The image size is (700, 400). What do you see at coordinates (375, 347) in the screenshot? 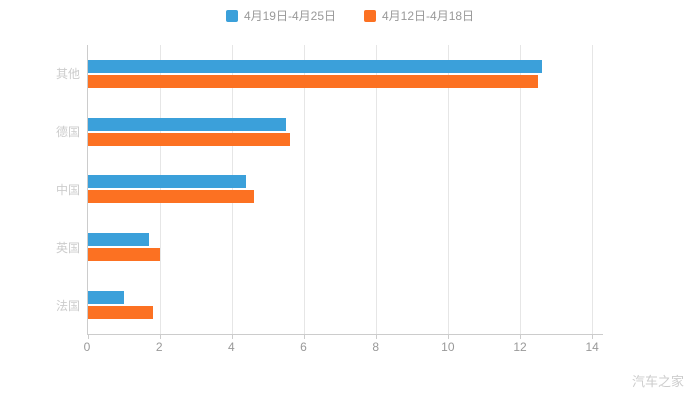
I see `x-tick-label: 8` at bounding box center [375, 347].